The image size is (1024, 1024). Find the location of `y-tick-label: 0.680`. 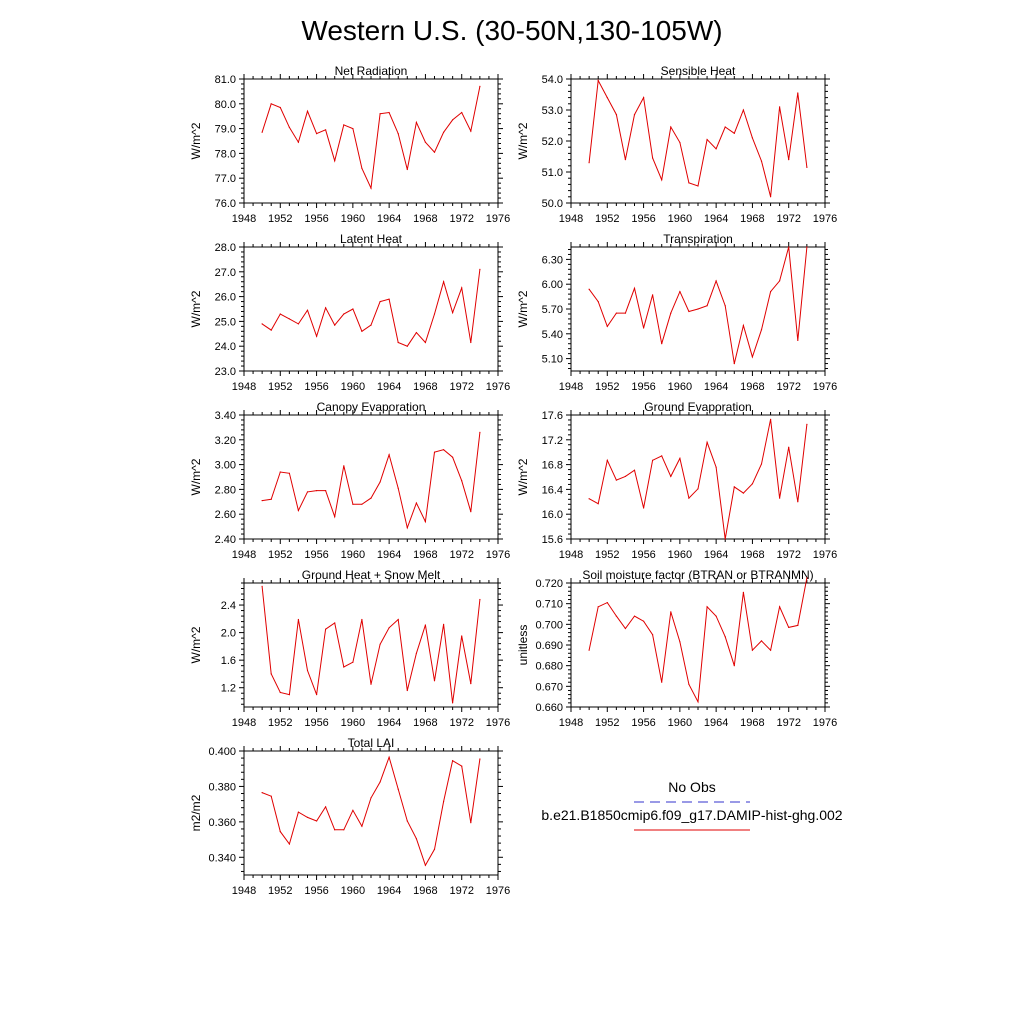

y-tick-label: 0.680 is located at coordinates (549, 667).